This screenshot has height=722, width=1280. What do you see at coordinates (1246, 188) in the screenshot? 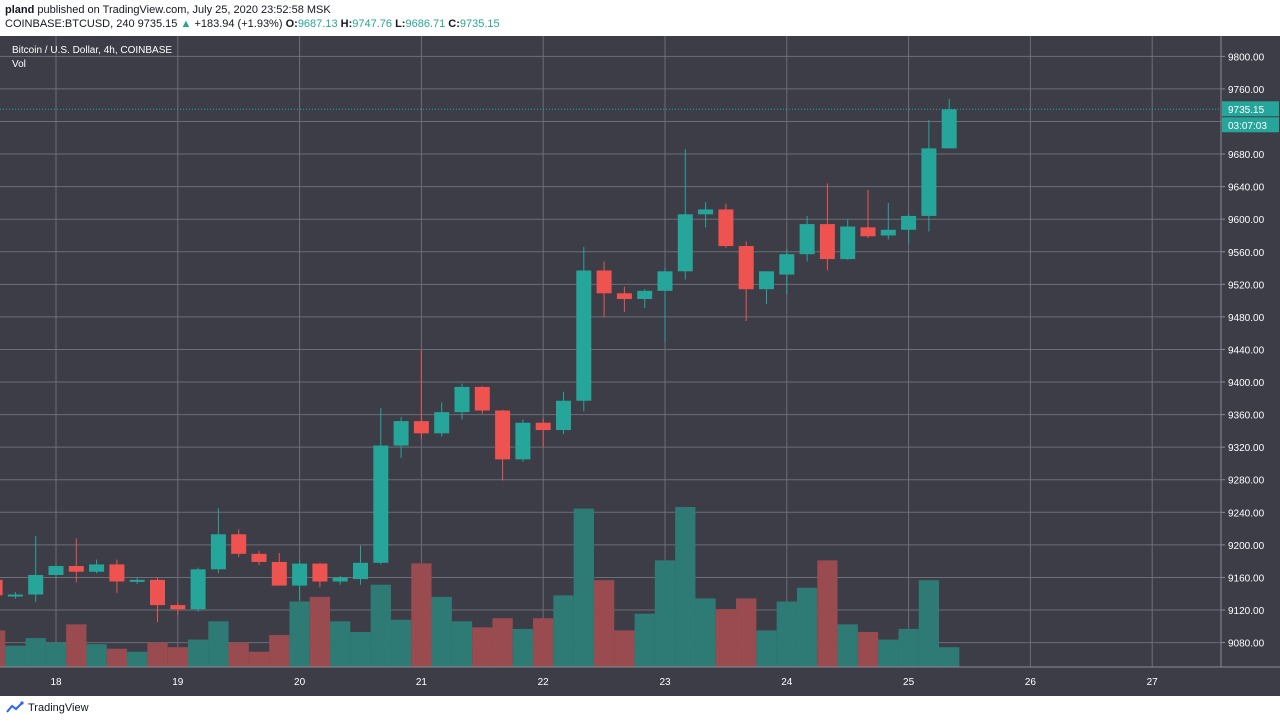
I see `price-tick-label: 9640.00` at bounding box center [1246, 188].